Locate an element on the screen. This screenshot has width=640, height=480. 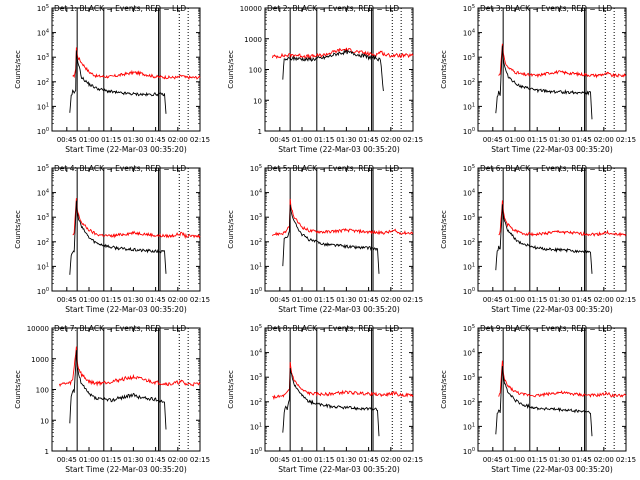
panel-title: Det 1: BLACK = Events, RED = LLD is located at coordinates (120, 8).